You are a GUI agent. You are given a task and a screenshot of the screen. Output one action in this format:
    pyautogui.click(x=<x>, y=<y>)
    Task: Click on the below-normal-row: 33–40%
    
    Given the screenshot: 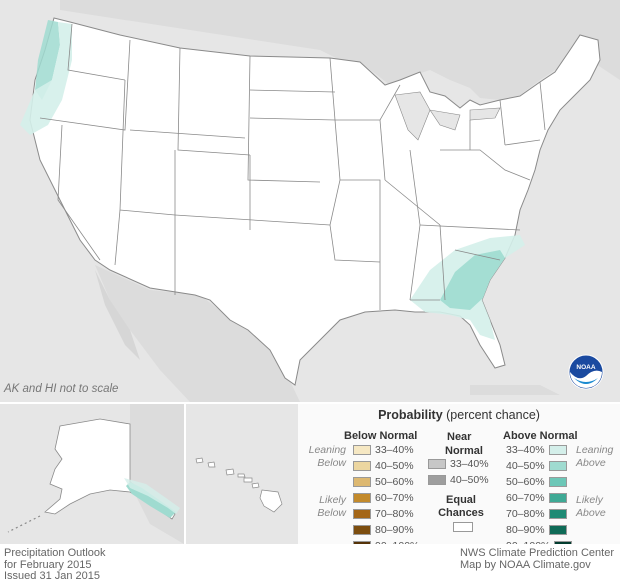 What is the action you would take?
    pyautogui.click(x=383, y=450)
    